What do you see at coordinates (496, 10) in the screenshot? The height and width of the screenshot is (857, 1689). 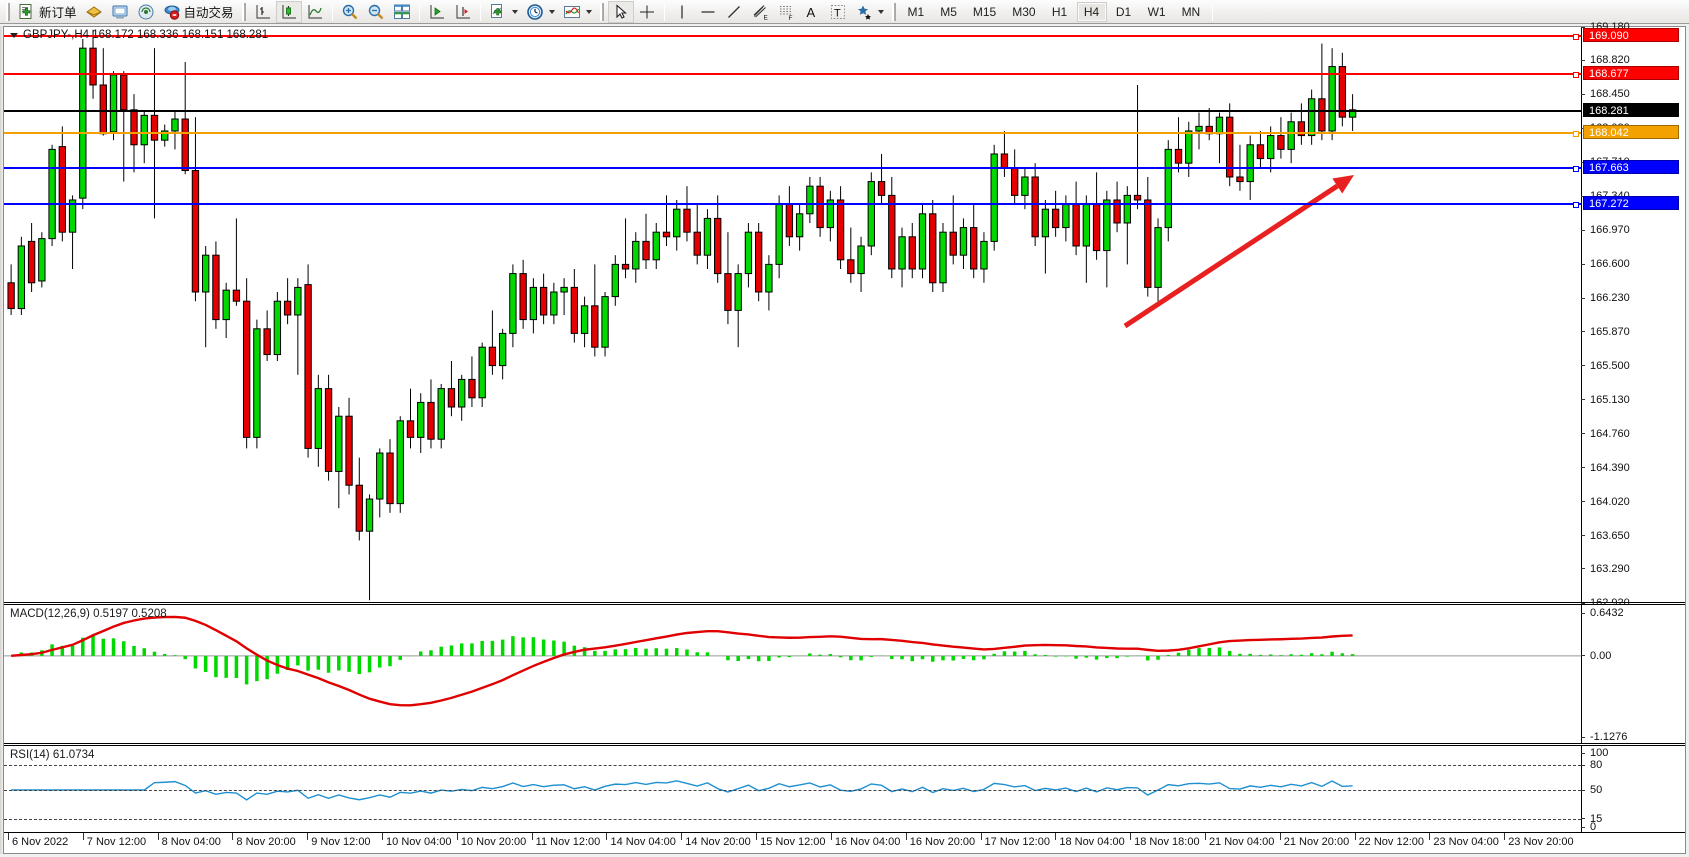 I see `new-chart-icon` at bounding box center [496, 10].